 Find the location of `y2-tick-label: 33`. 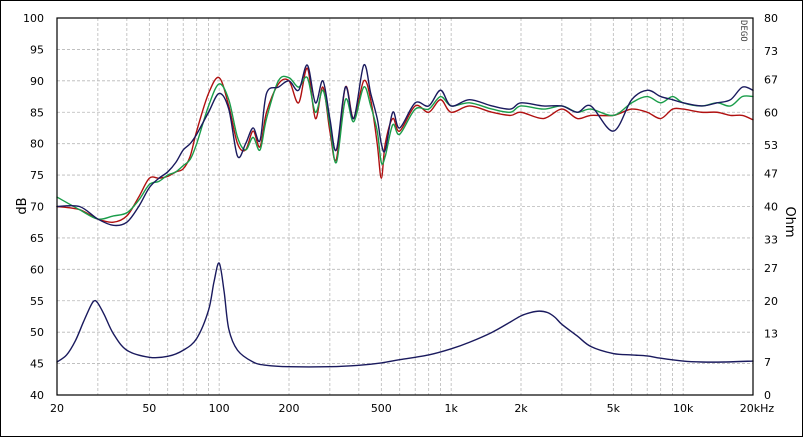

y2-tick-label: 33 is located at coordinates (771, 239).